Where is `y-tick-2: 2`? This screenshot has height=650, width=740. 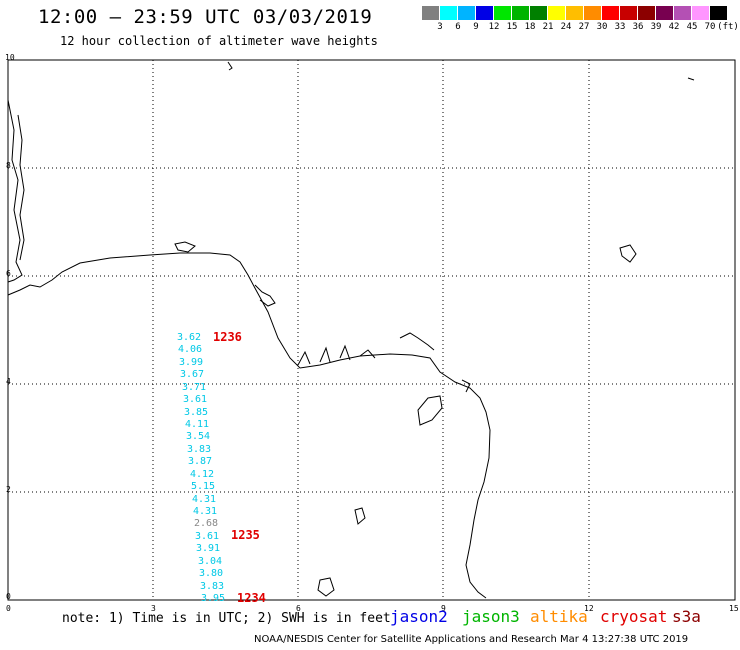 y-tick-2: 2 is located at coordinates (8, 489).